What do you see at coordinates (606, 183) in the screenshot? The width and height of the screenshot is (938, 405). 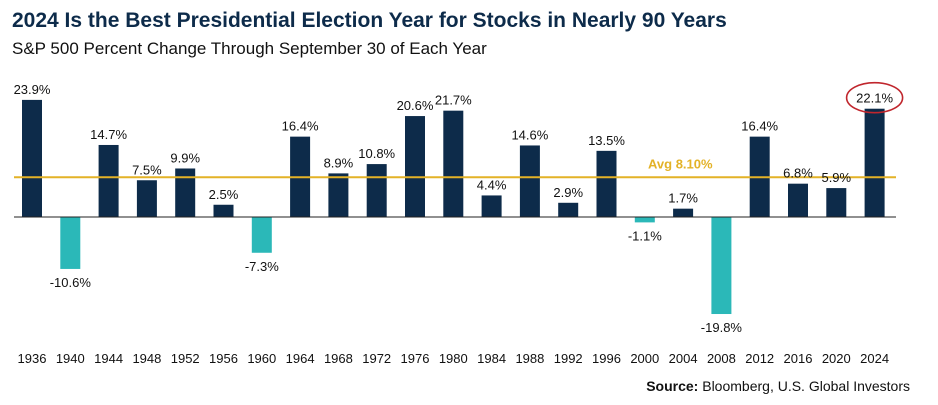 I see `bar-1996` at bounding box center [606, 183].